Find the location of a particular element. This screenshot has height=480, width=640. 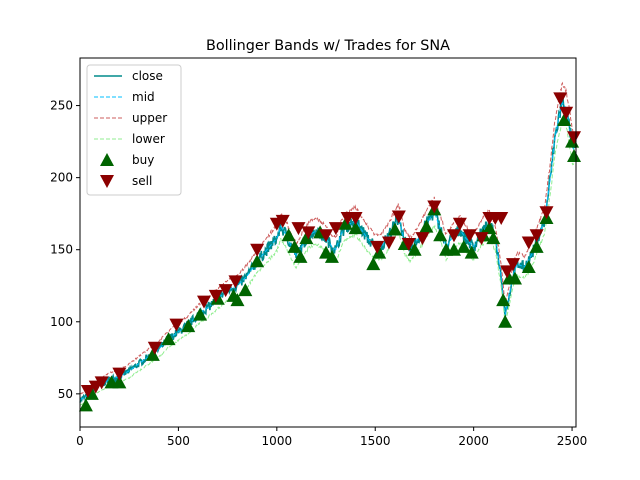

y-tick-label: 250 is located at coordinates (61, 106).